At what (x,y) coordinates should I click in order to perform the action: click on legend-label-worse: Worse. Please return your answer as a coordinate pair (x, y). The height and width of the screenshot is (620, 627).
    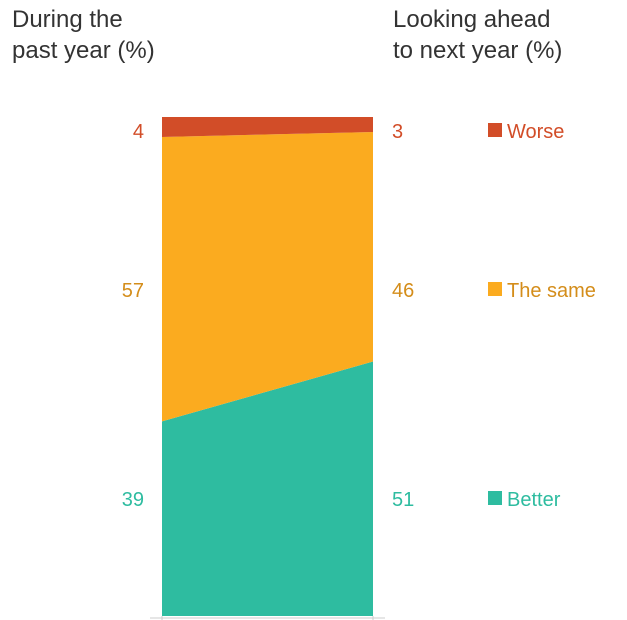
    Looking at the image, I should click on (535, 132).